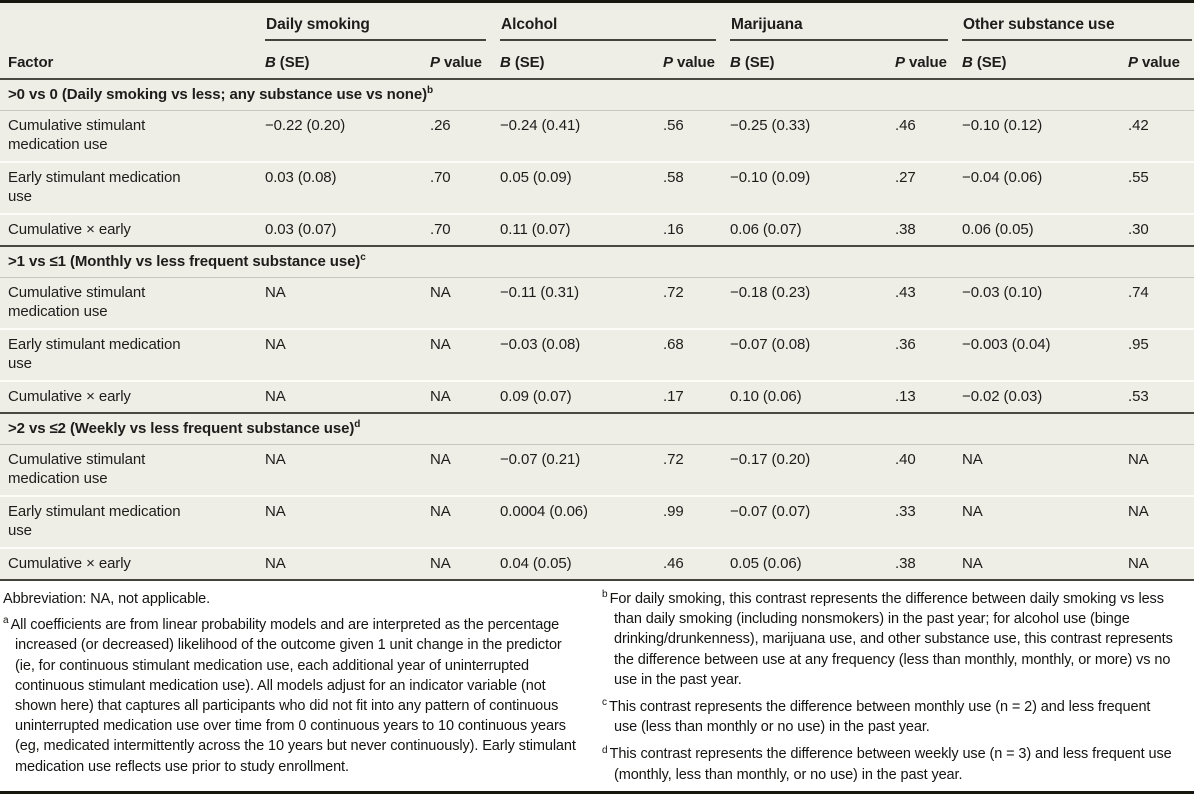 This screenshot has height=802, width=1194. I want to click on p-value: .95, so click(1161, 354).